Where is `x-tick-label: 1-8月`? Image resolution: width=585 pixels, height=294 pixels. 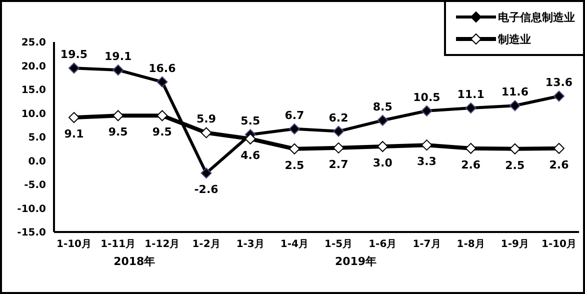
x-tick-label: 1-8月 is located at coordinates (470, 244).